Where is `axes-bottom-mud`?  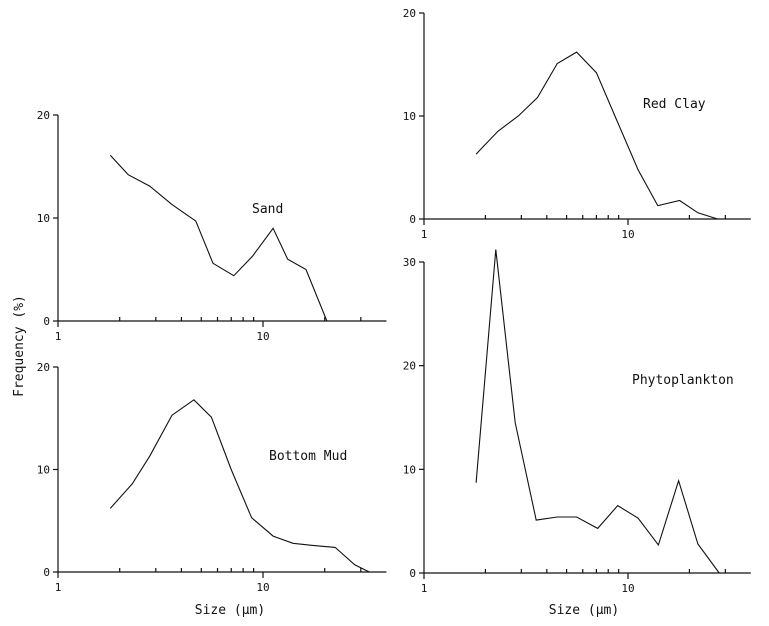
axes-bottom-mud is located at coordinates (220, 472).